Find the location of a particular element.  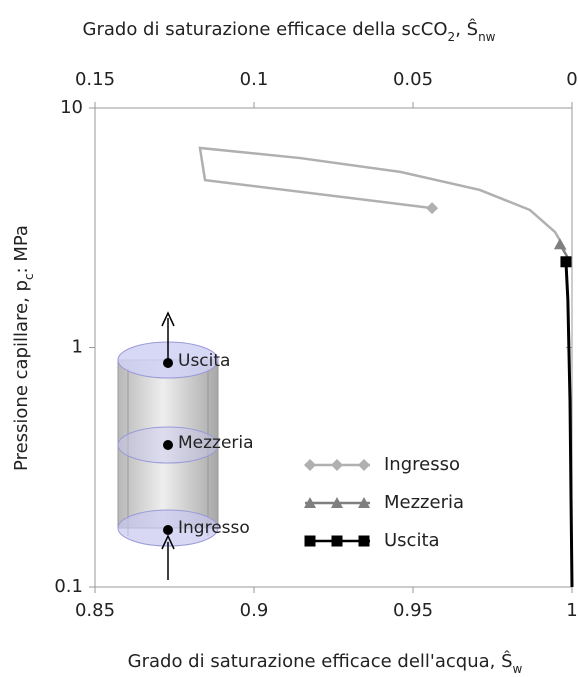

x-tick-label: 0.95 is located at coordinates (413, 610).